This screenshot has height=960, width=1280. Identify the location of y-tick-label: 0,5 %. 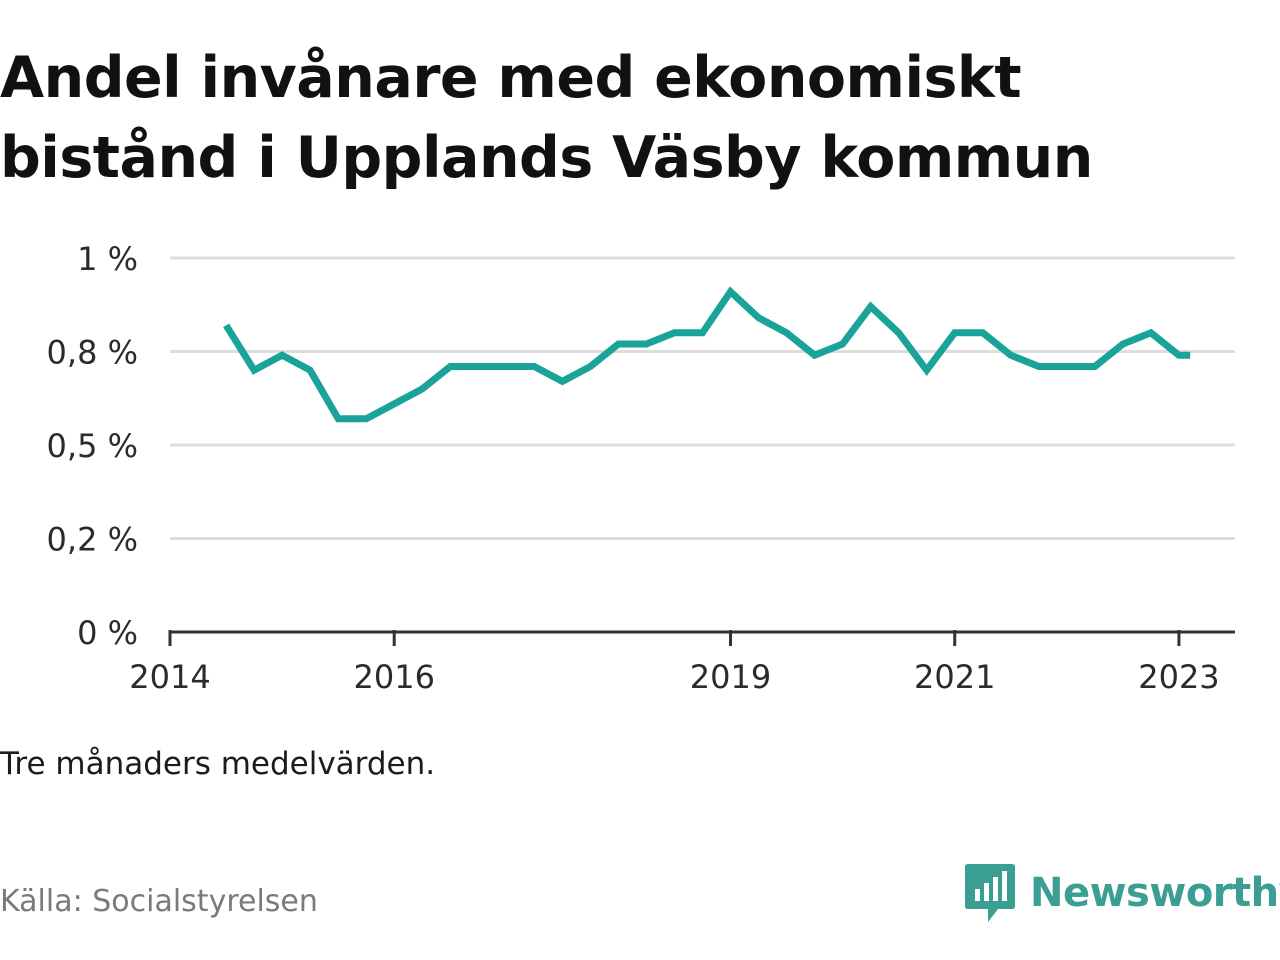
(92, 446).